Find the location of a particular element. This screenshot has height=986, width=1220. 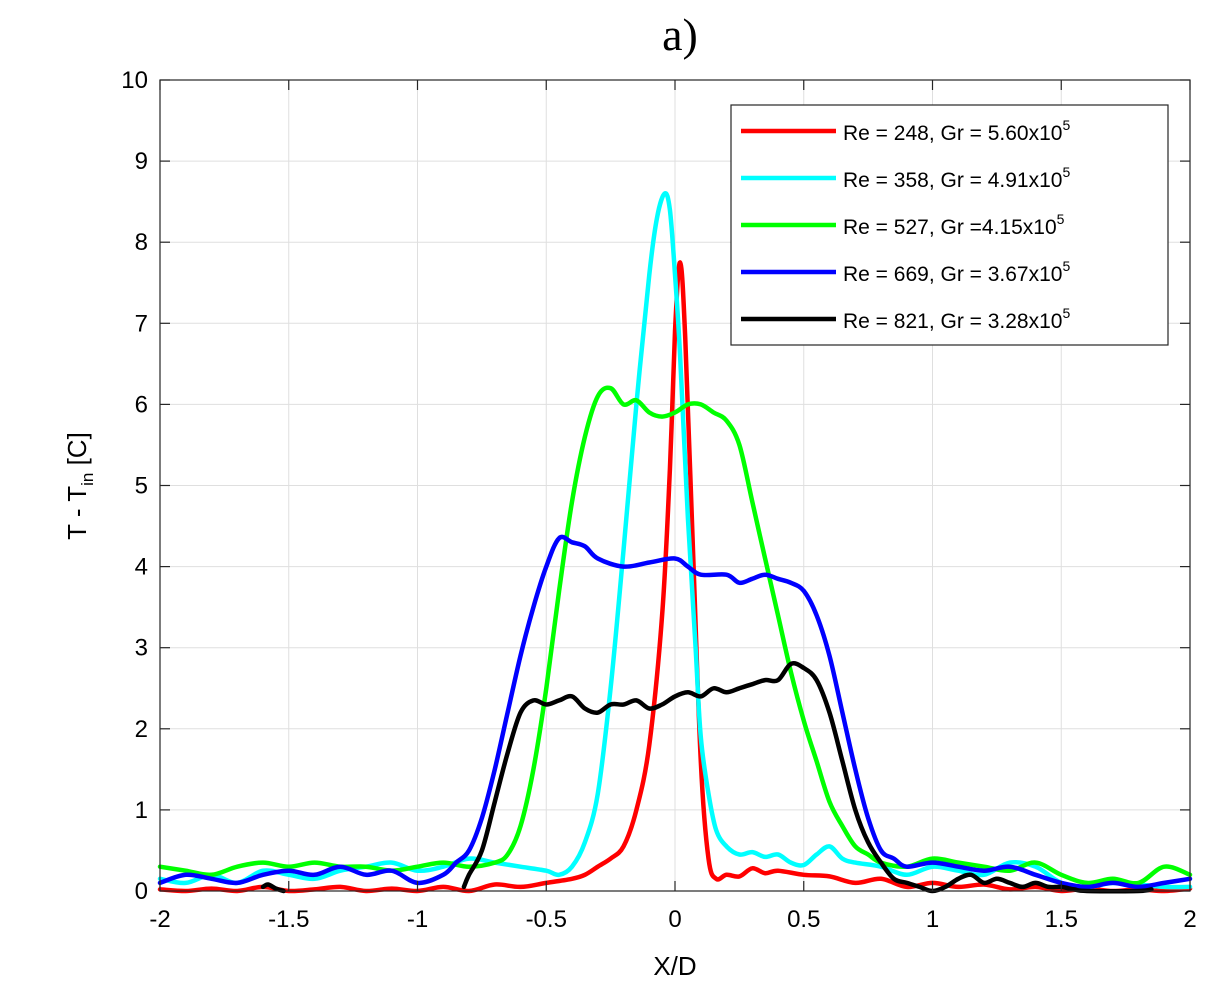

x-tick-label: 0.5 is located at coordinates (803, 919).